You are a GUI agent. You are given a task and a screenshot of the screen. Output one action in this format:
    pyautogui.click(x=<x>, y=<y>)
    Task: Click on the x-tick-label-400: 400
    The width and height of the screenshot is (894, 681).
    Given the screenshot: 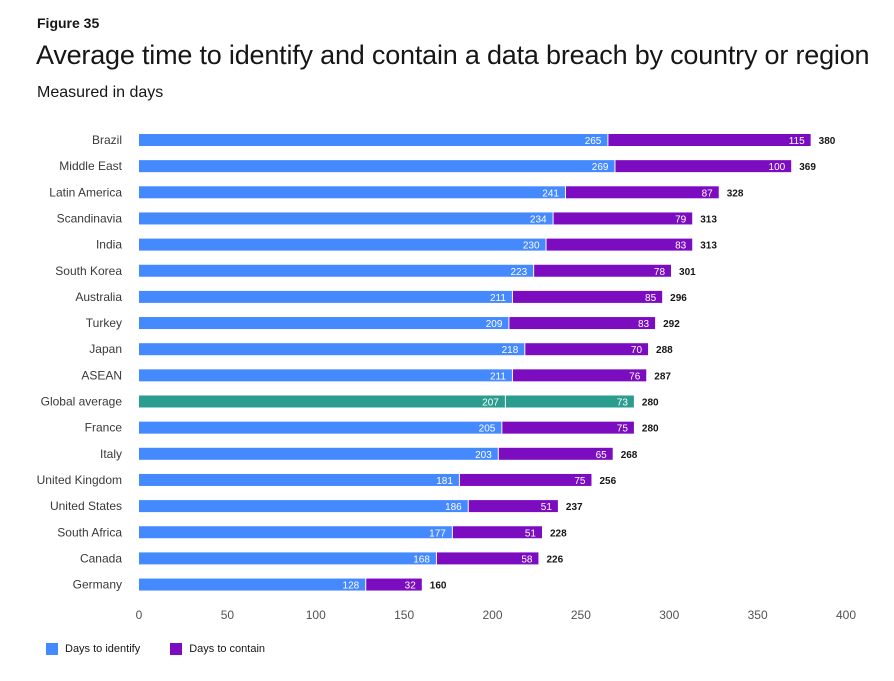 What is the action you would take?
    pyautogui.click(x=846, y=615)
    